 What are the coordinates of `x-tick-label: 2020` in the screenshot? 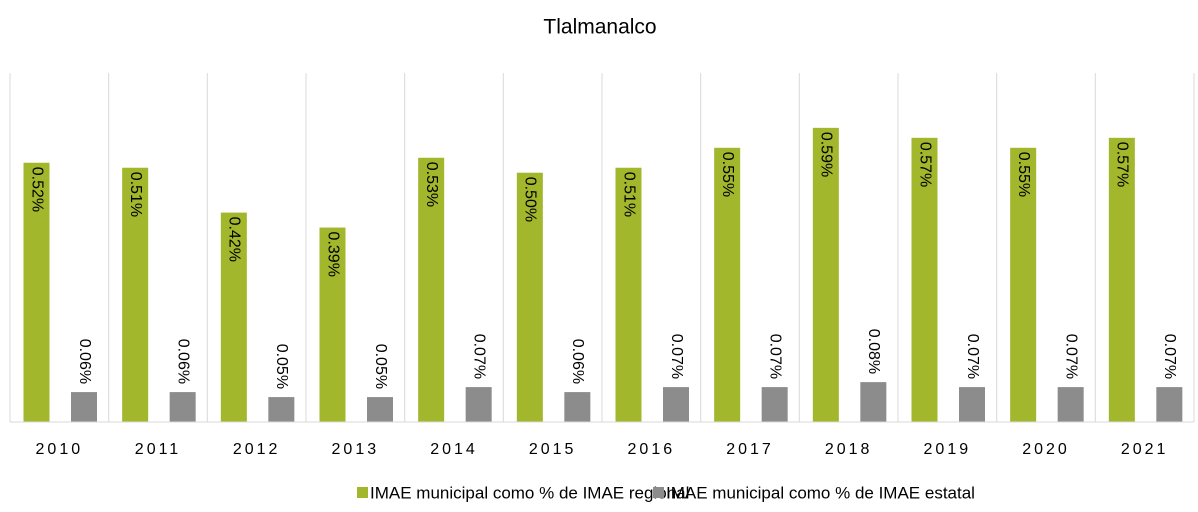 It's located at (1046, 449).